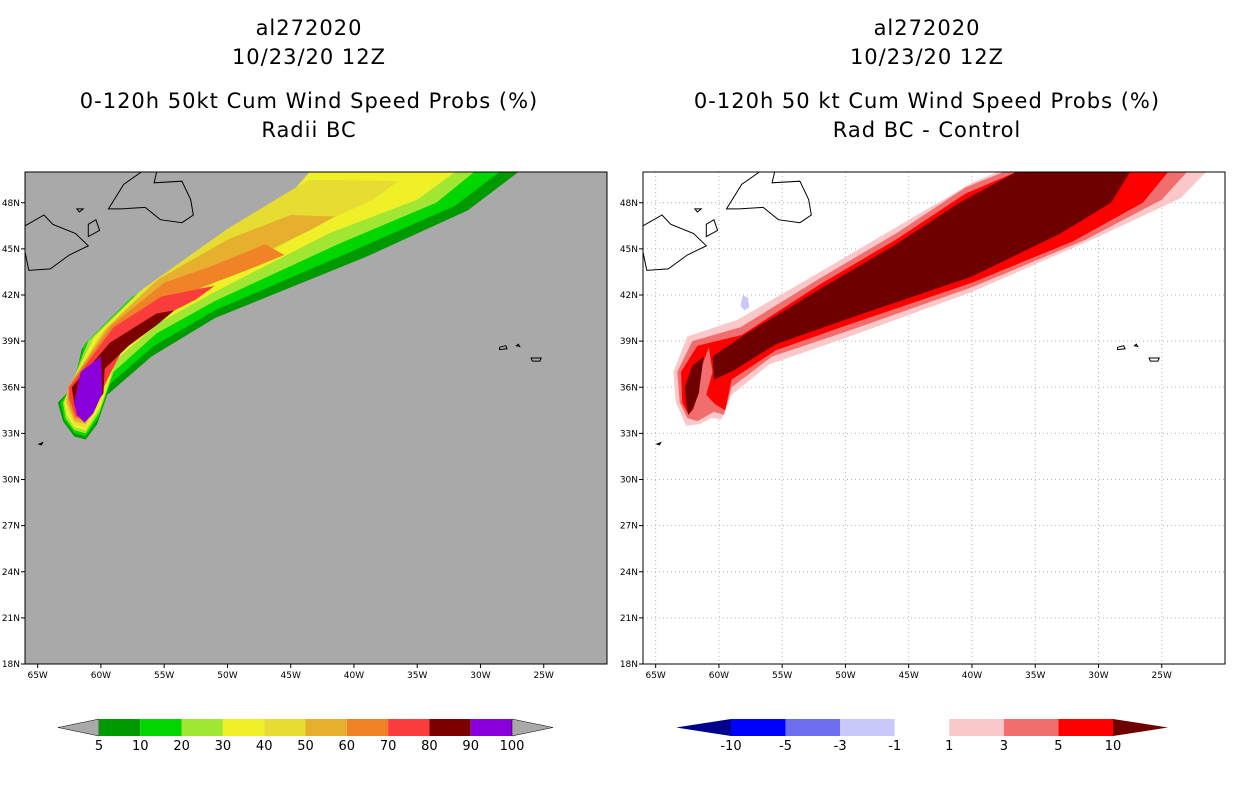 This screenshot has height=800, width=1236. Describe the element at coordinates (11, 342) in the screenshot. I see `left-y-tick-label: 39N` at that location.